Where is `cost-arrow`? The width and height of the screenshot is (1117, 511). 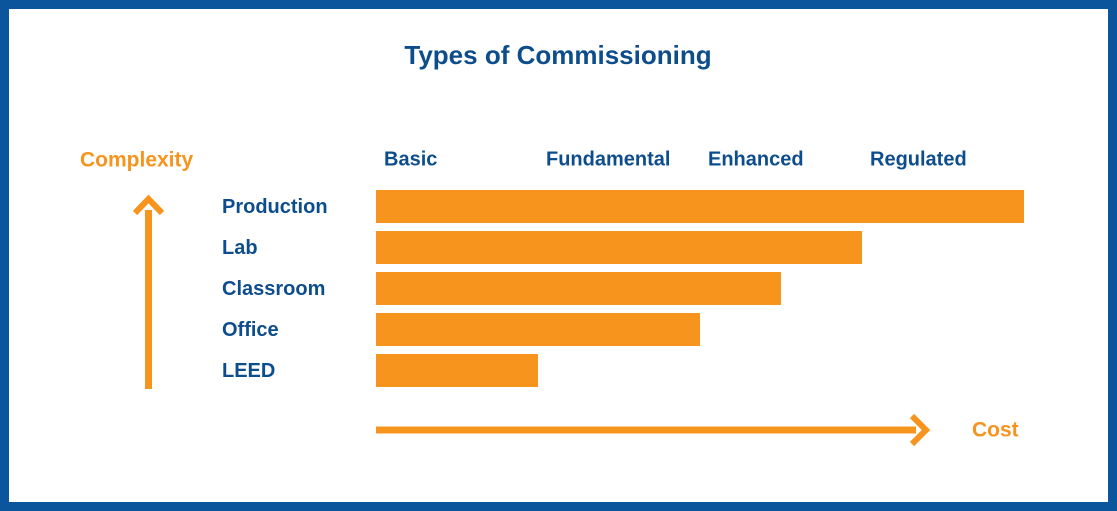 cost-arrow is located at coordinates (653, 430).